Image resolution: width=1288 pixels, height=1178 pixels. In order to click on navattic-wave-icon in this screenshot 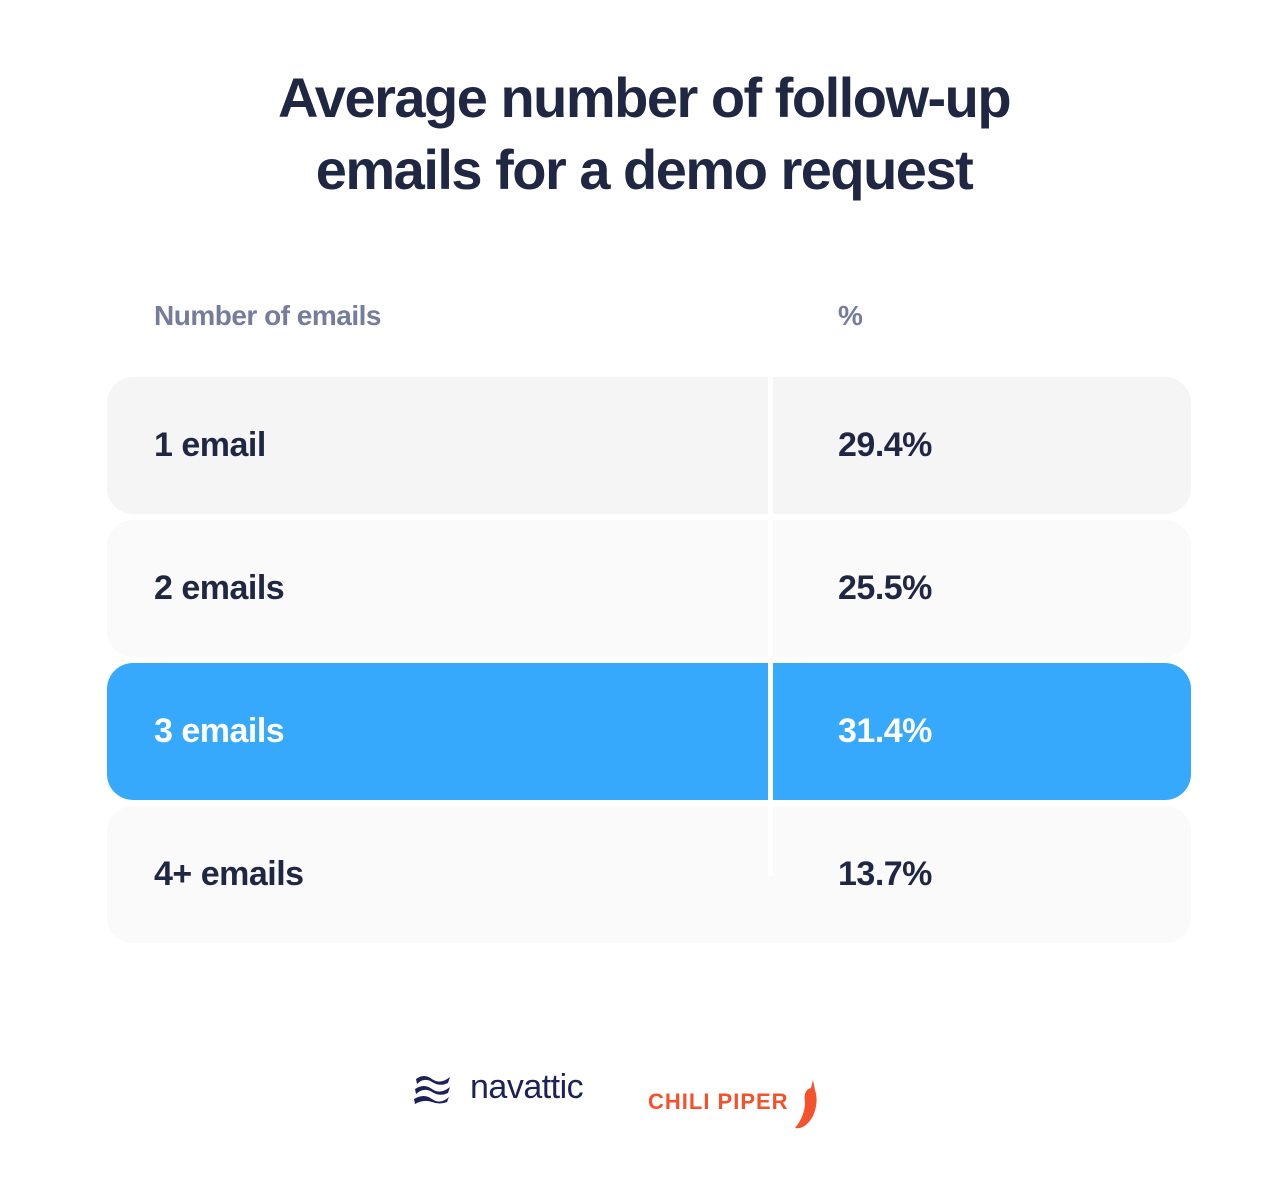, I will do `click(432, 1089)`.